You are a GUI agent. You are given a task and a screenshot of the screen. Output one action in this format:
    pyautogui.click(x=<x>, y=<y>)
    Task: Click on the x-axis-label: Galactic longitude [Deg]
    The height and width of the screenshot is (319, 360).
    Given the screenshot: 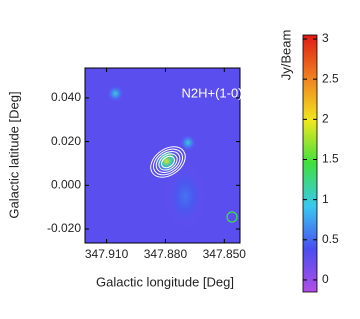 What is the action you would take?
    pyautogui.click(x=165, y=281)
    